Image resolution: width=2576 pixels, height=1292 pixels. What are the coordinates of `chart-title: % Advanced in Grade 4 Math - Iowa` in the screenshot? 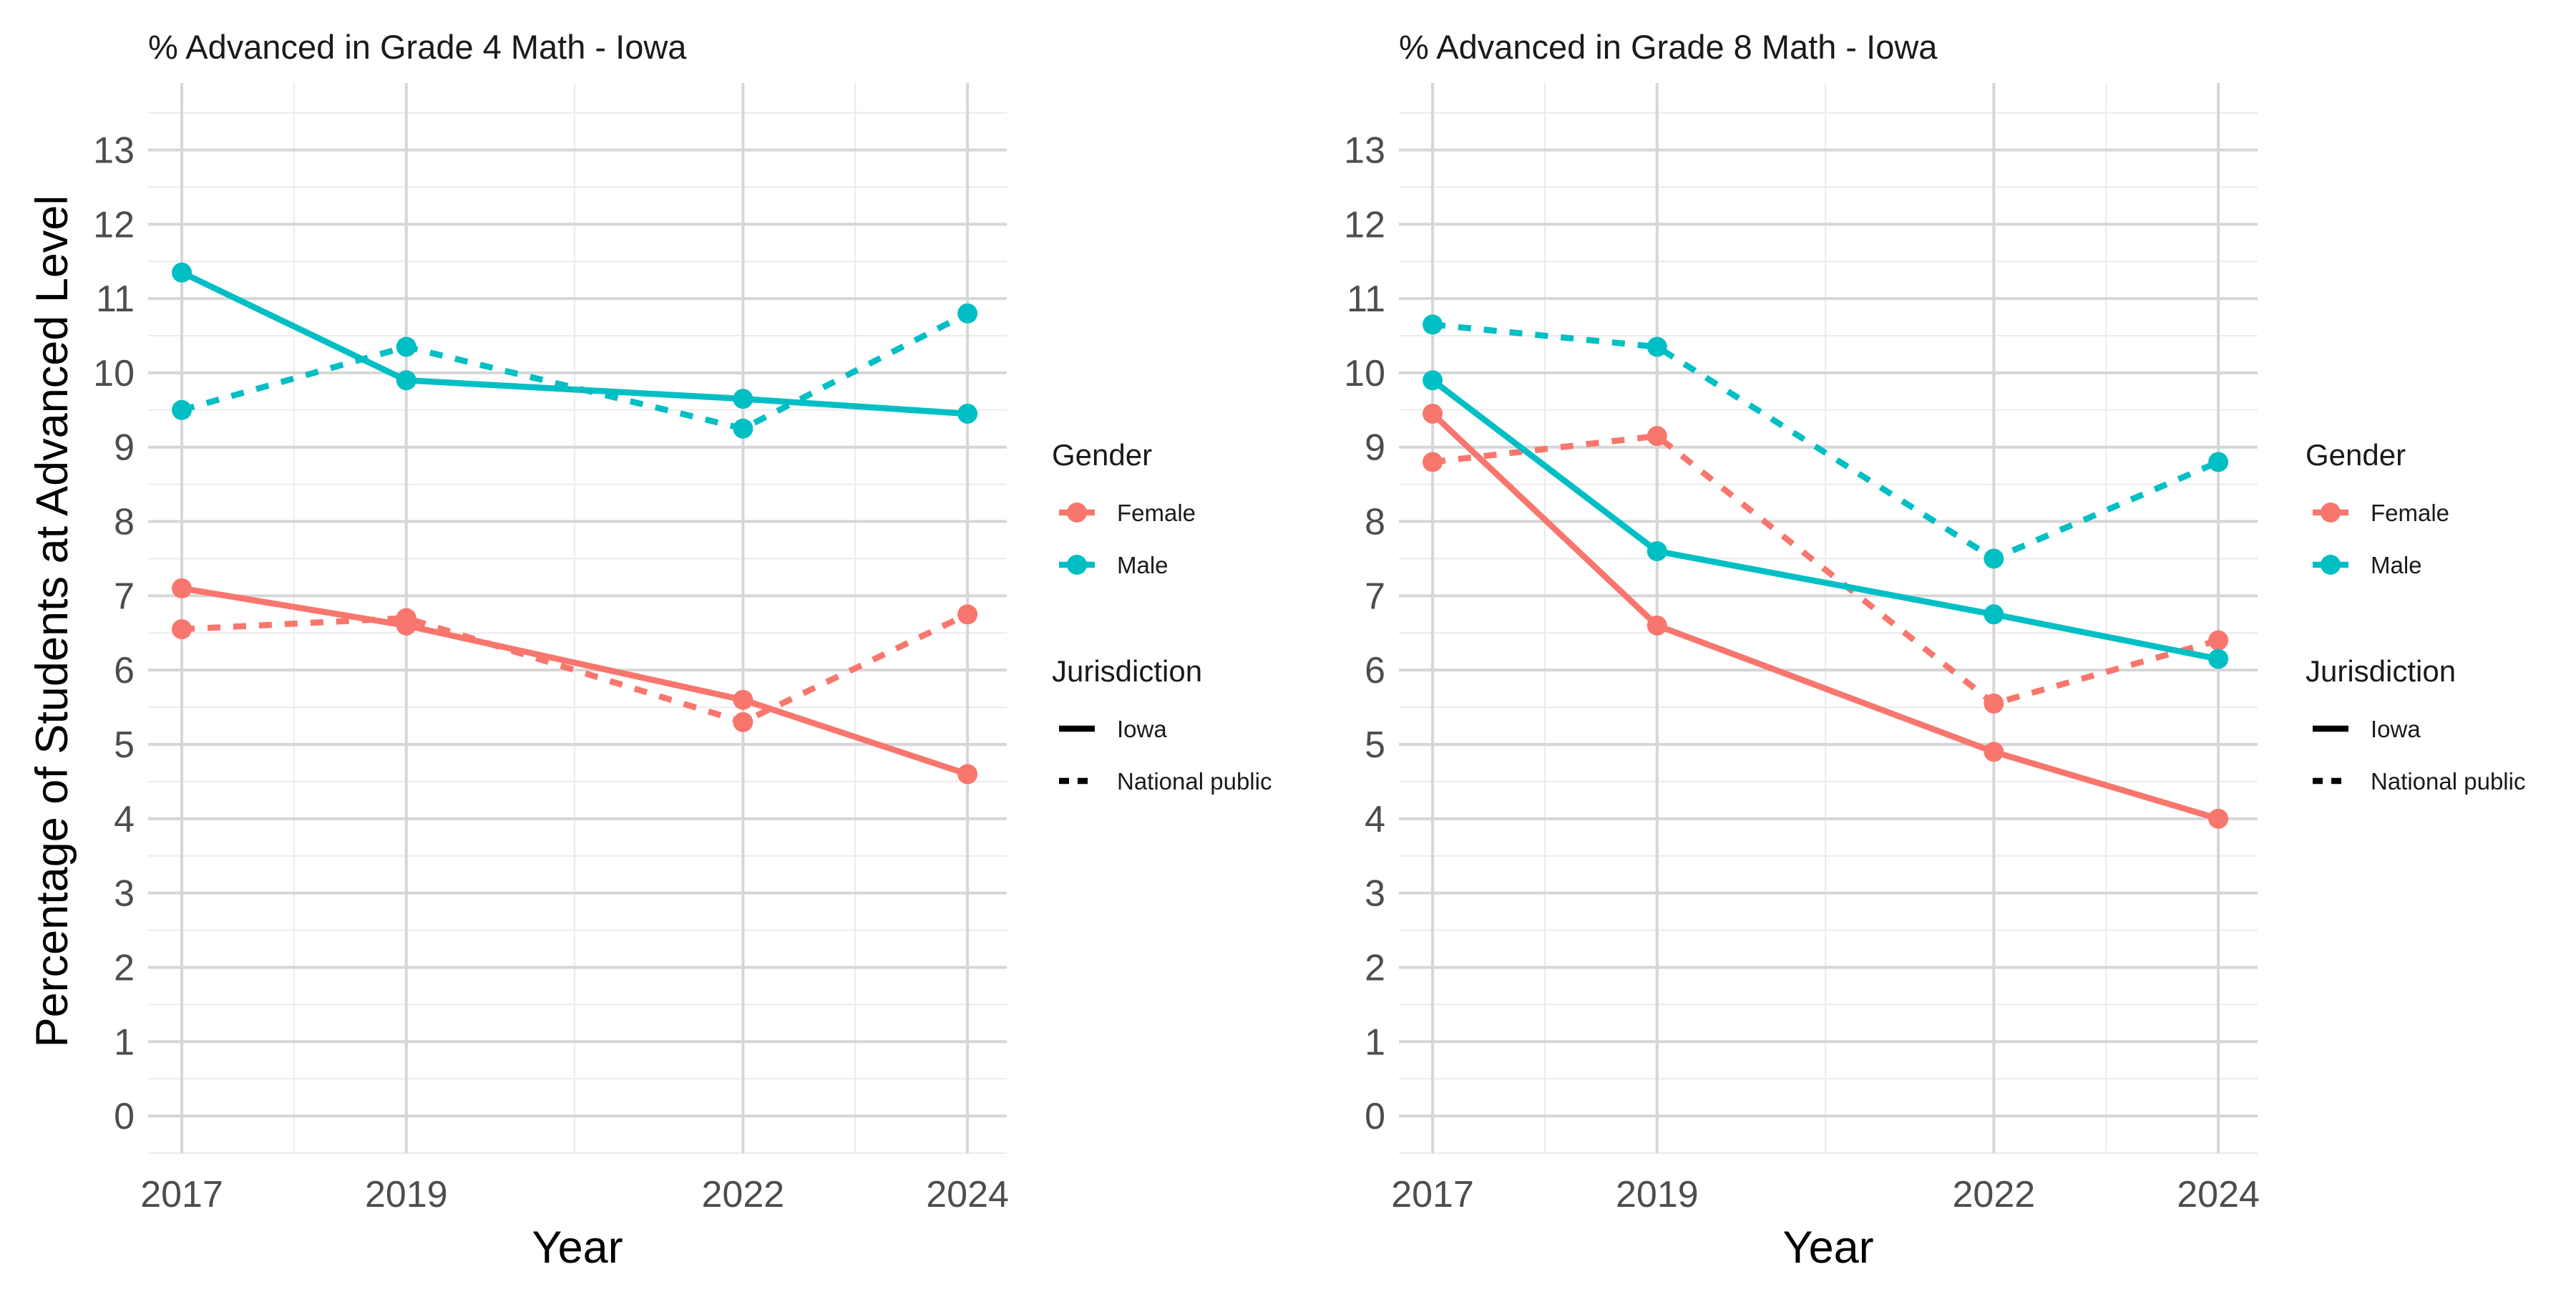 It's located at (417, 47).